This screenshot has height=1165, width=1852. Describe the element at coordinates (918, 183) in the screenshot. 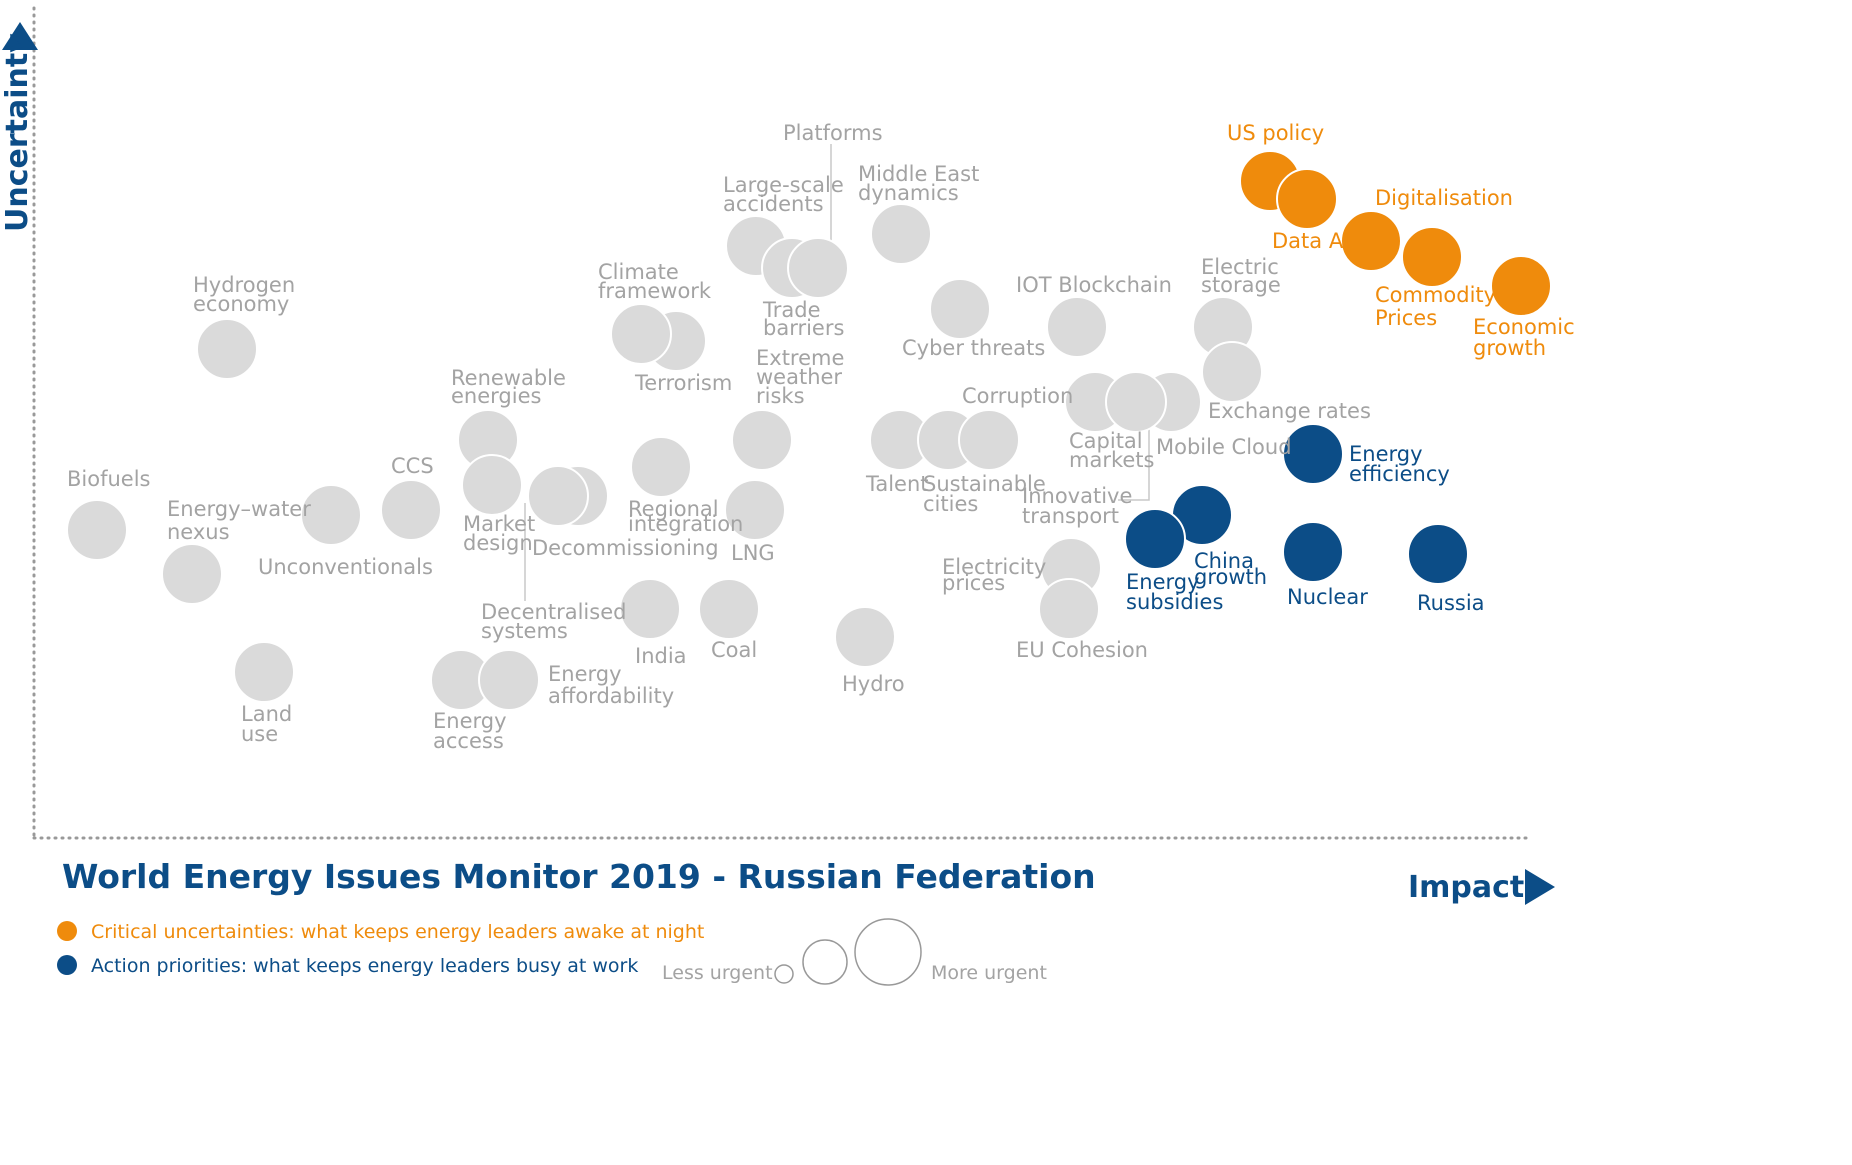

I see `data-label: Middle East dynamics` at that location.